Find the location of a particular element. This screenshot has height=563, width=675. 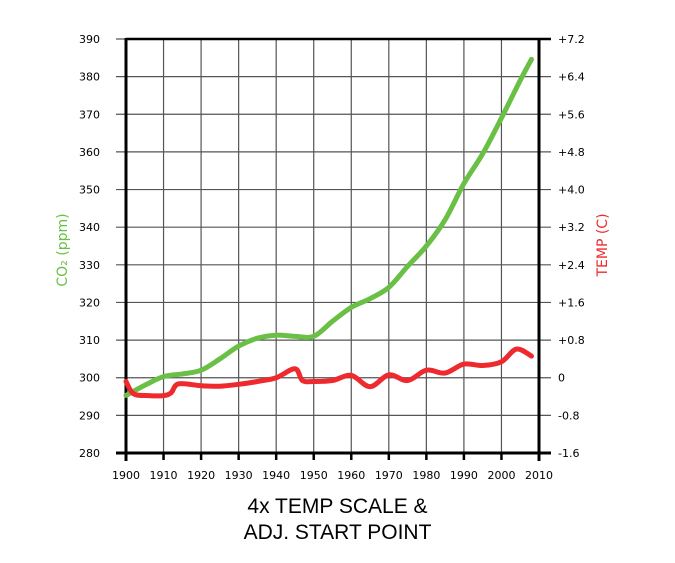

x-tick-label: 2010 is located at coordinates (539, 475).